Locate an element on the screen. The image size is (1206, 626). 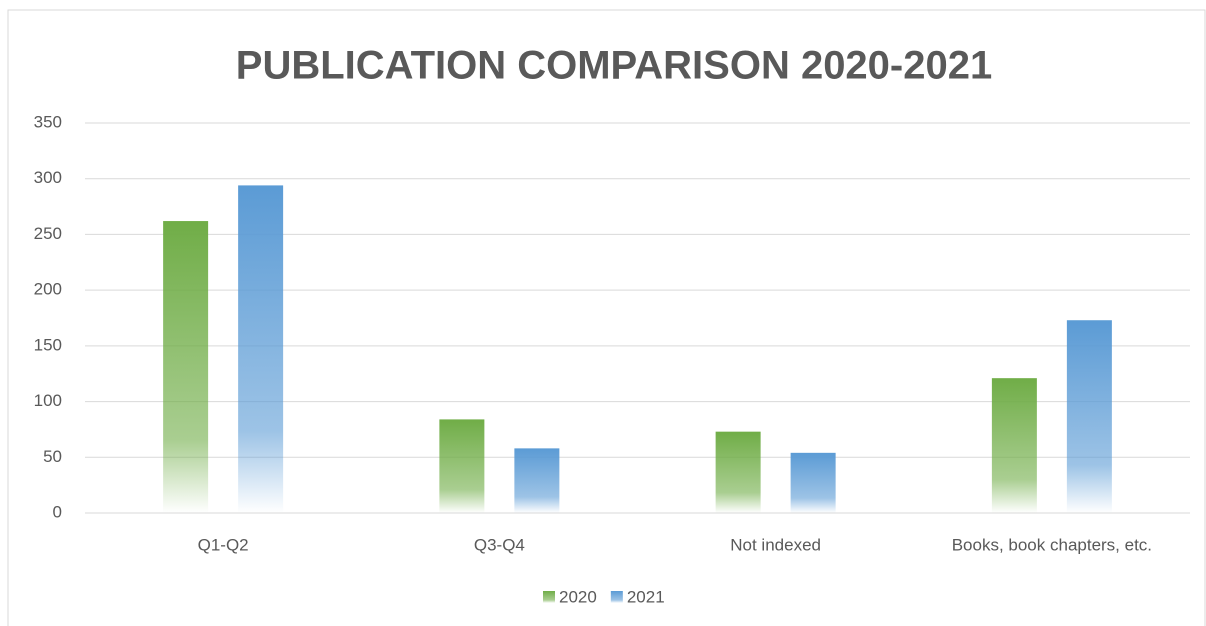
x-tick-label: Not indexed is located at coordinates (775, 544).